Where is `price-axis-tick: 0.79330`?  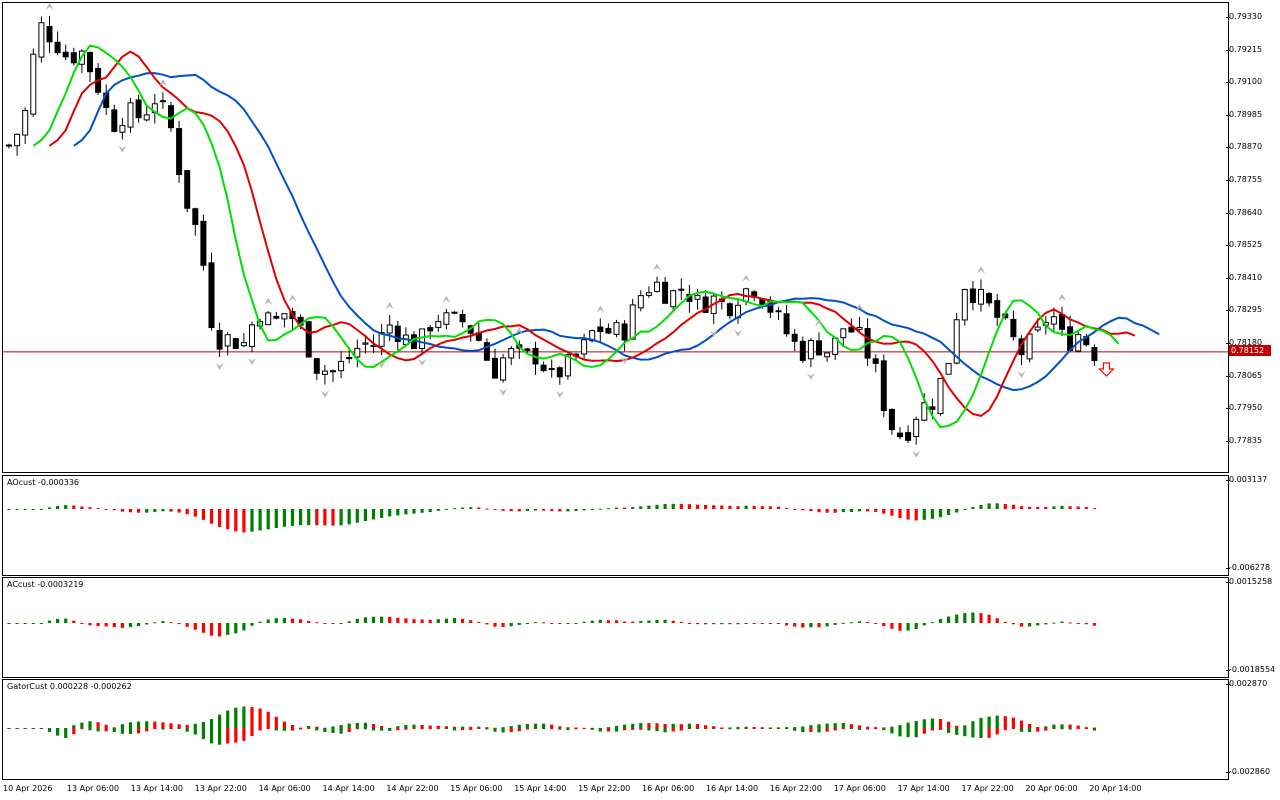 price-axis-tick: 0.79330 is located at coordinates (1244, 16).